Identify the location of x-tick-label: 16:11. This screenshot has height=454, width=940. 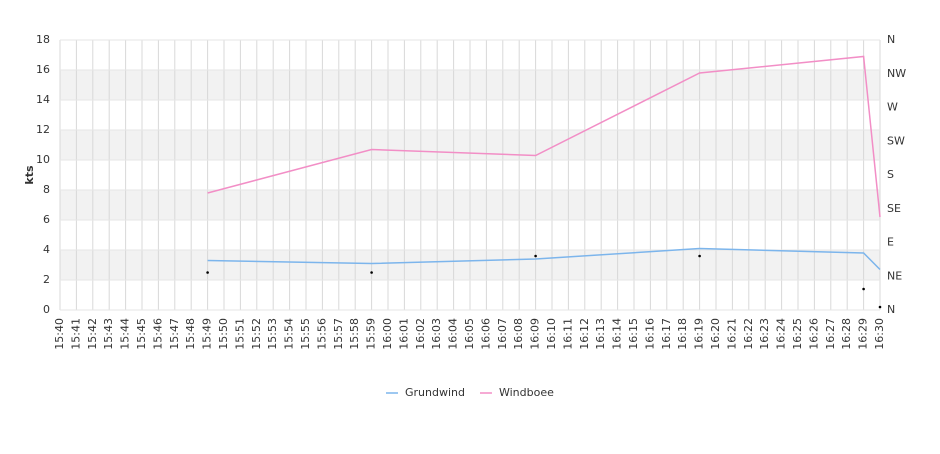
(567, 334).